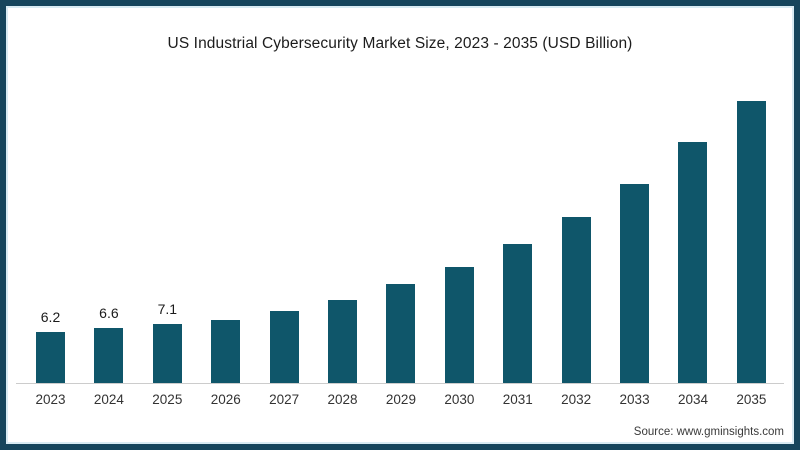 The height and width of the screenshot is (450, 800). Describe the element at coordinates (400, 383) in the screenshot. I see `x-axis-line` at that location.